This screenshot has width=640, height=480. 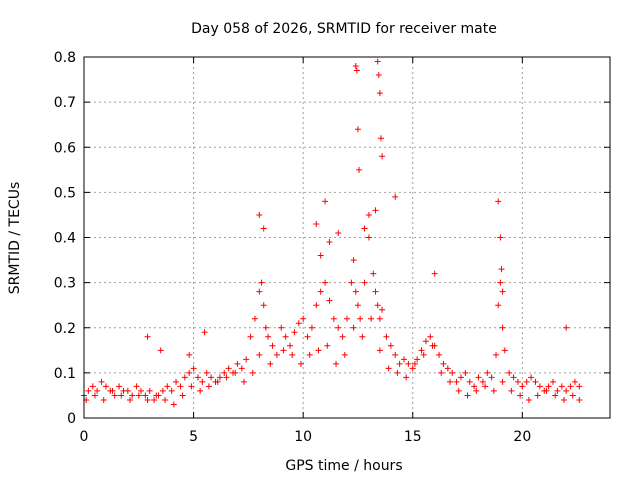 What do you see at coordinates (343, 466) in the screenshot?
I see `x-axis-title: GPS time / hours` at bounding box center [343, 466].